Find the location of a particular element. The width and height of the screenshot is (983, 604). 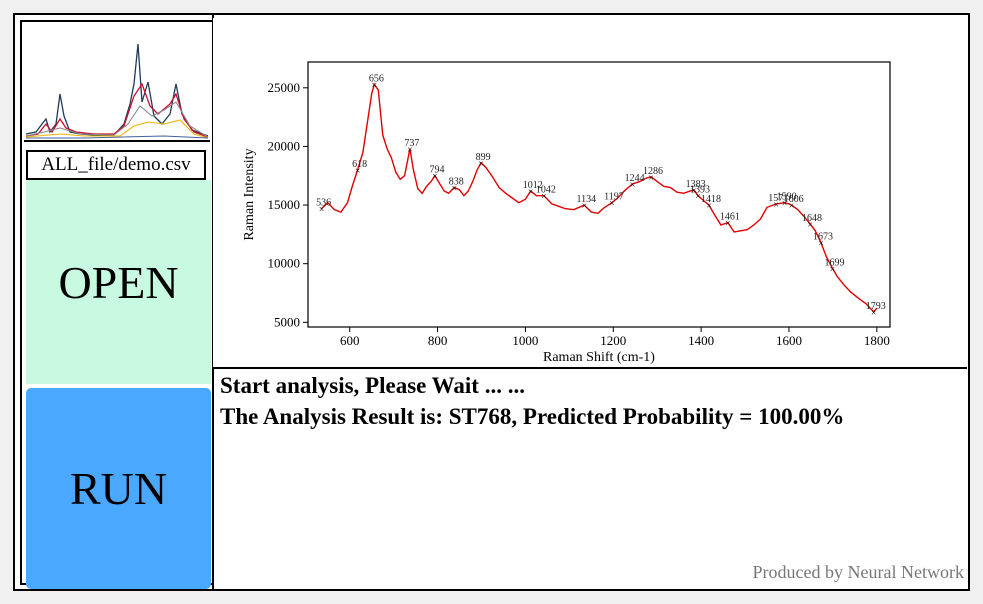

x-tick-label: 1800 is located at coordinates (877, 340).